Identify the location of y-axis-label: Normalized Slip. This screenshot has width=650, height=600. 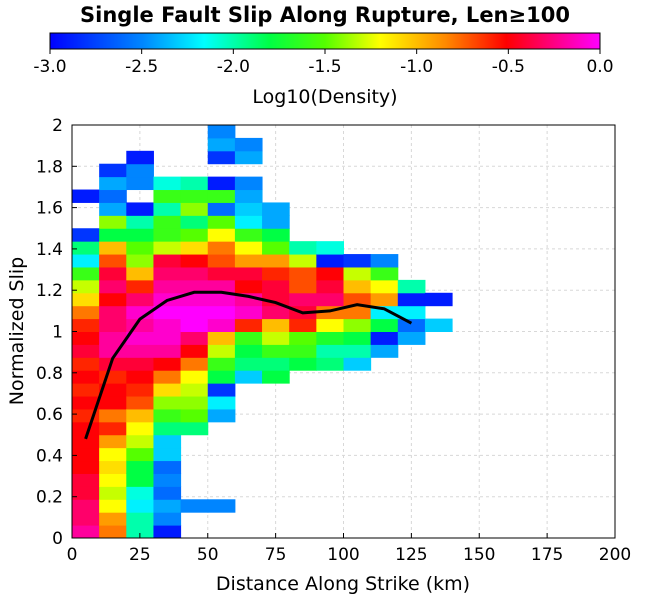
(17, 331).